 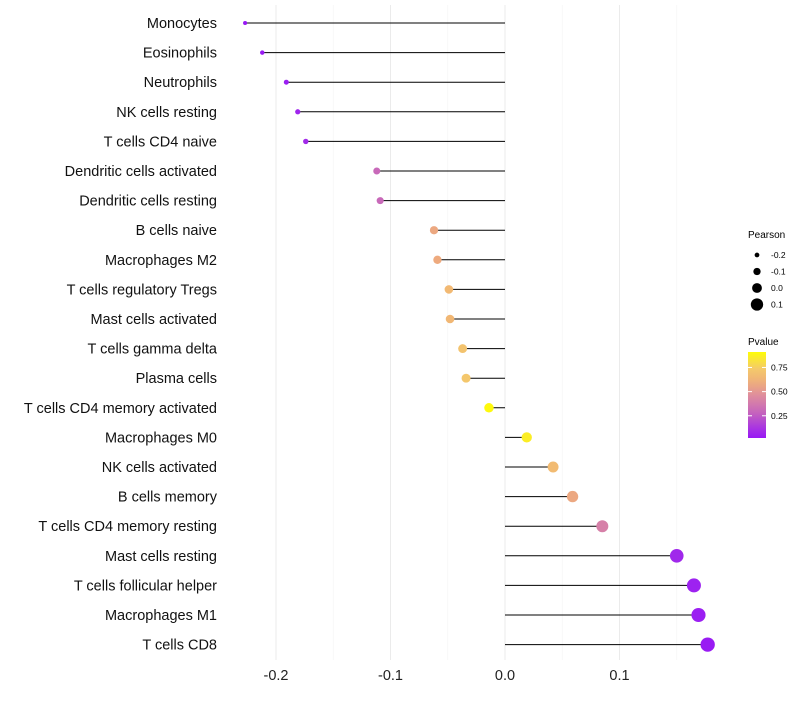 I want to click on colorbar-label: 0.75, so click(x=779, y=367).